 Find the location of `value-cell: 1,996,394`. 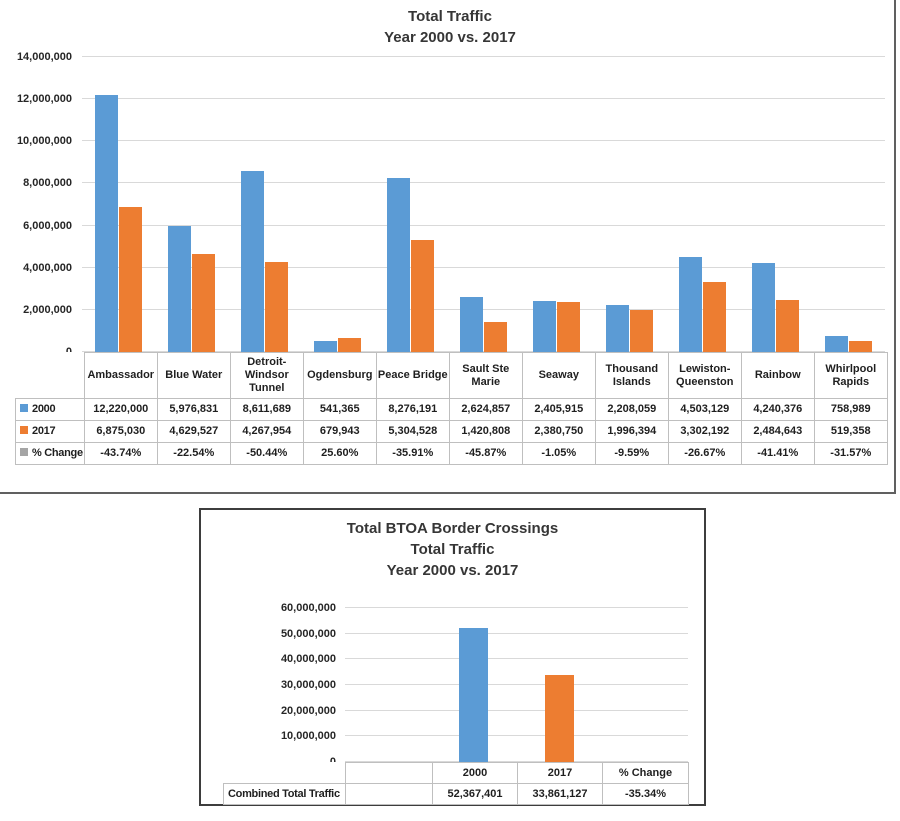

value-cell: 1,996,394 is located at coordinates (631, 431).